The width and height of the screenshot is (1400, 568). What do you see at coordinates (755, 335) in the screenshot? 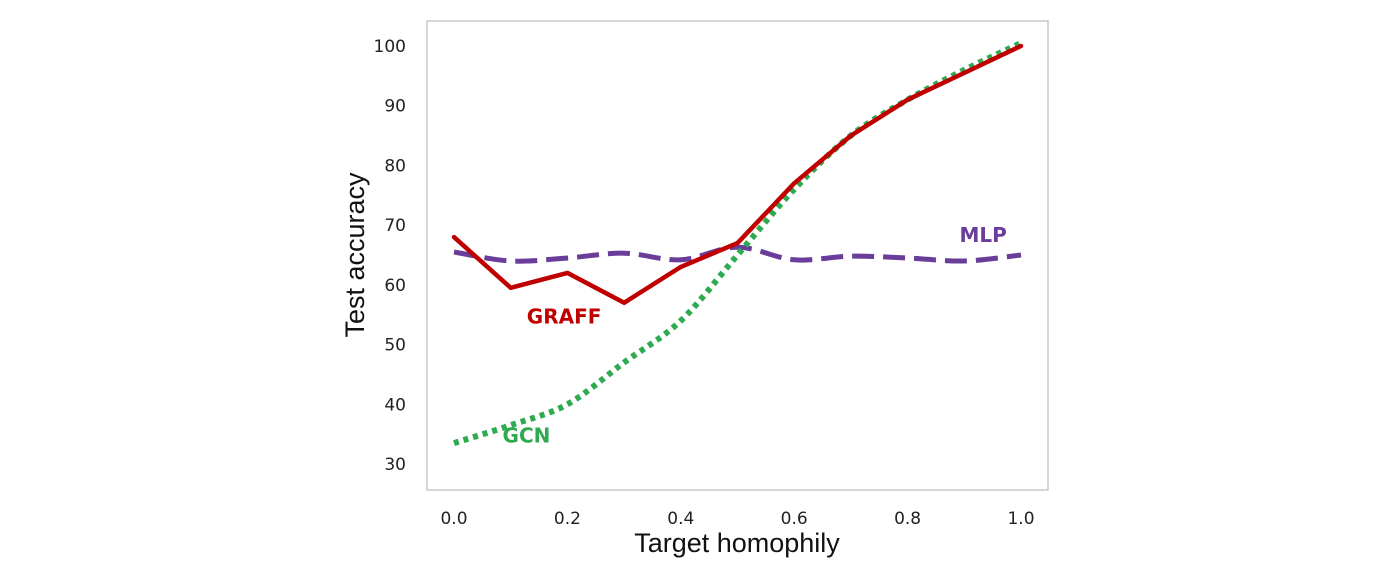
I see `series-labels: GRAFF GCN MLP` at bounding box center [755, 335].